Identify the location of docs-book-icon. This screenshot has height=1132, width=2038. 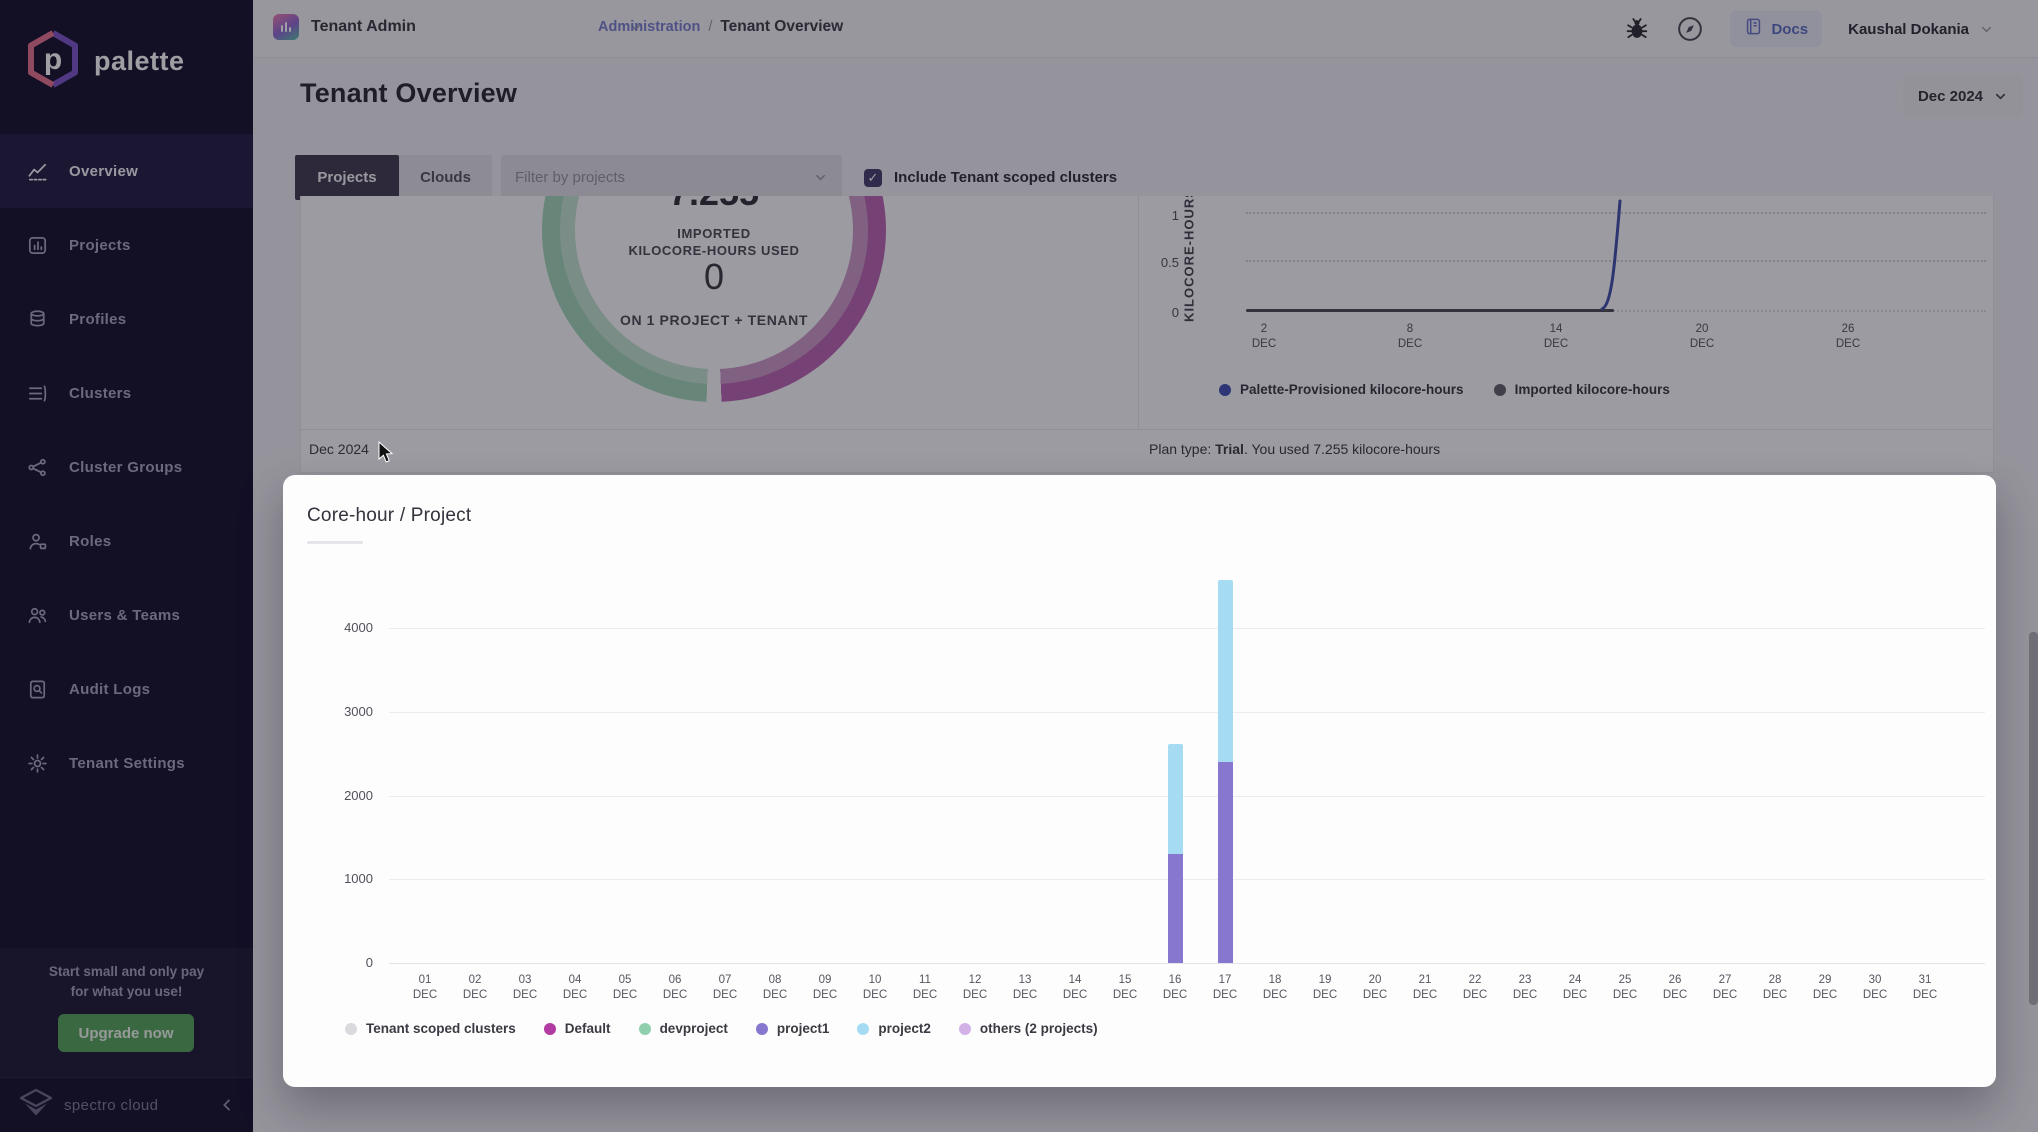
(1753, 29).